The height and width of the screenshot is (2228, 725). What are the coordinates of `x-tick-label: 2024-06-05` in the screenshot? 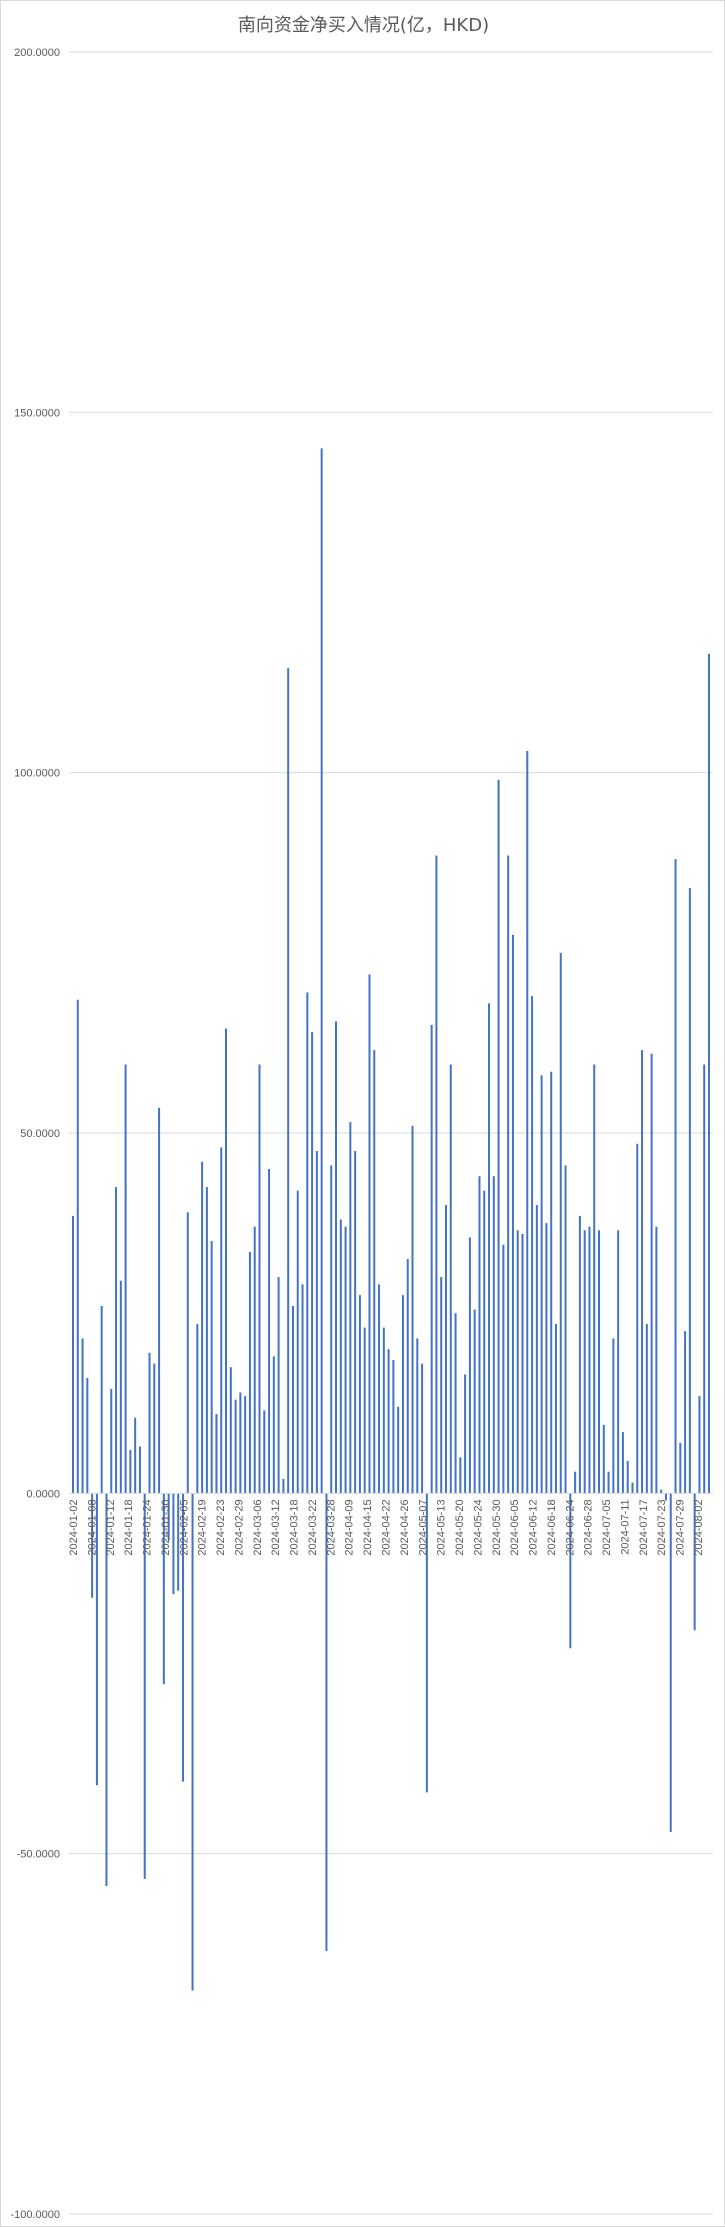 It's located at (515, 1527).